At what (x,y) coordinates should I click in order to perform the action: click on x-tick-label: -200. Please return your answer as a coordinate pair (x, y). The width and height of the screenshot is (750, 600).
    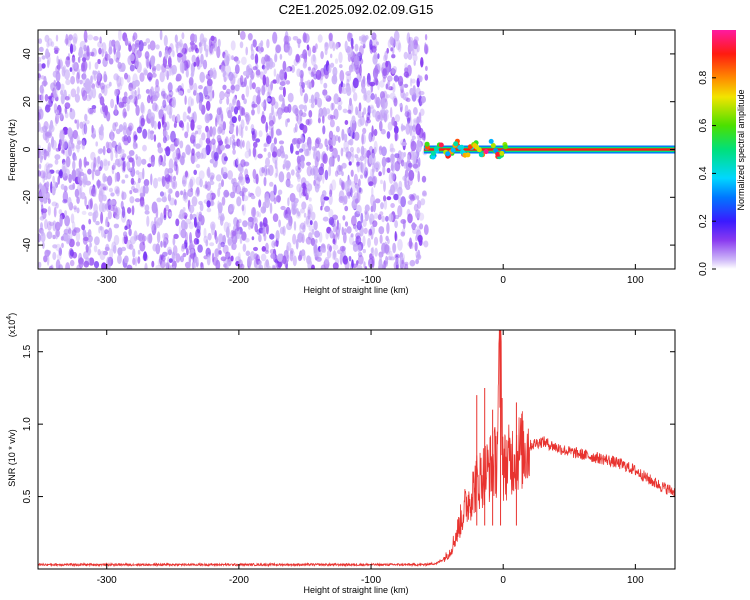
    Looking at the image, I should click on (239, 580).